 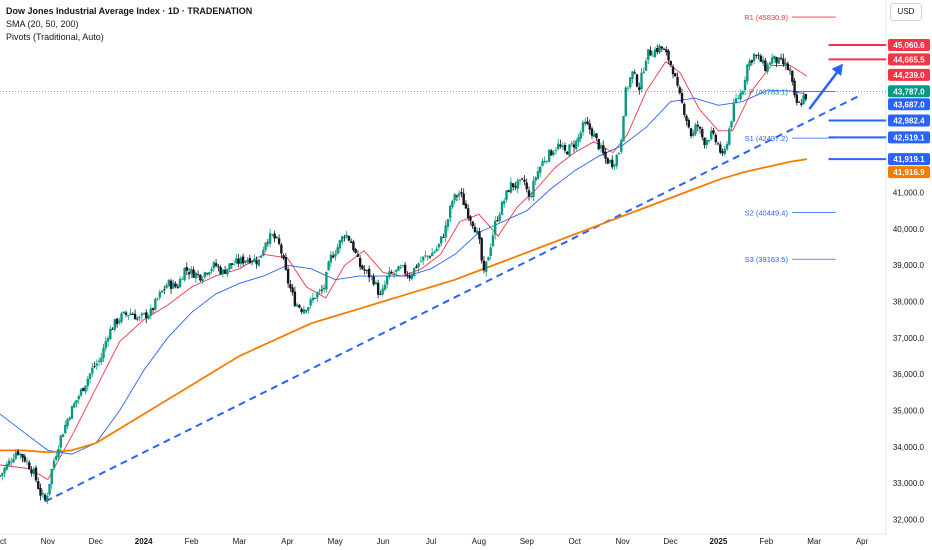 I want to click on y-tick-label: 33,000.0, so click(x=909, y=483).